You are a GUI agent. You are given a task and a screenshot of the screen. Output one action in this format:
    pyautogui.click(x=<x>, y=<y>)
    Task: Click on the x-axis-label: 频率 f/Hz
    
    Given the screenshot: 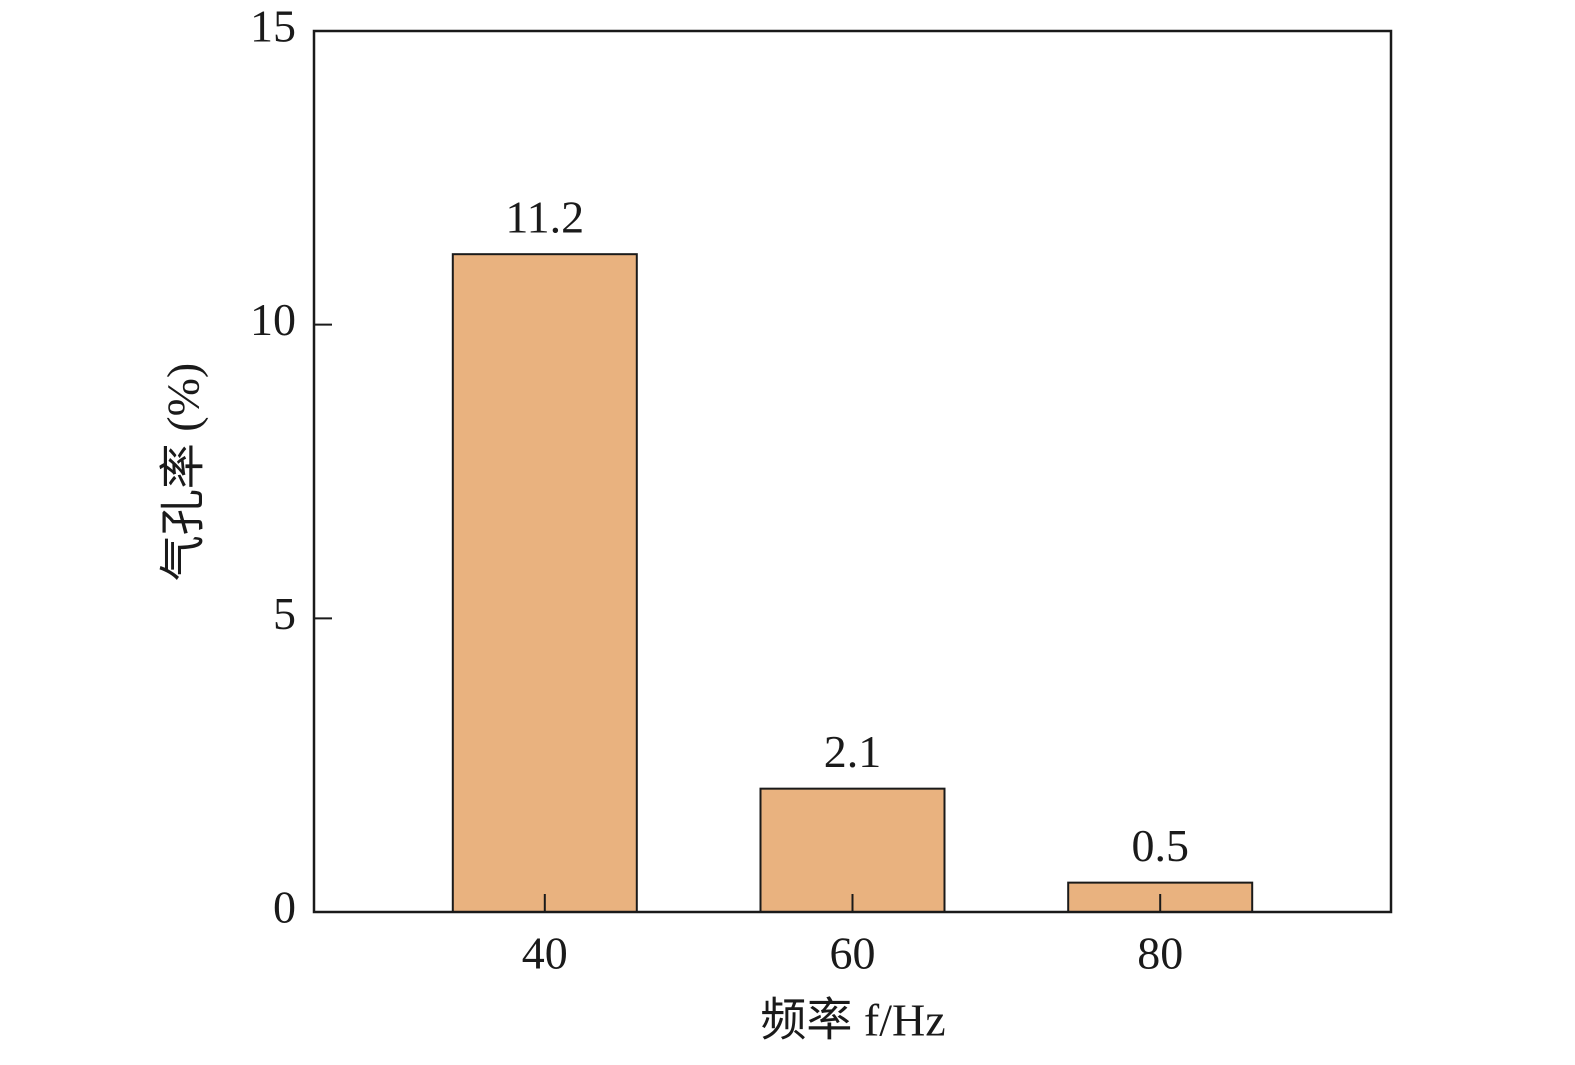 What is the action you would take?
    pyautogui.click(x=852, y=1020)
    